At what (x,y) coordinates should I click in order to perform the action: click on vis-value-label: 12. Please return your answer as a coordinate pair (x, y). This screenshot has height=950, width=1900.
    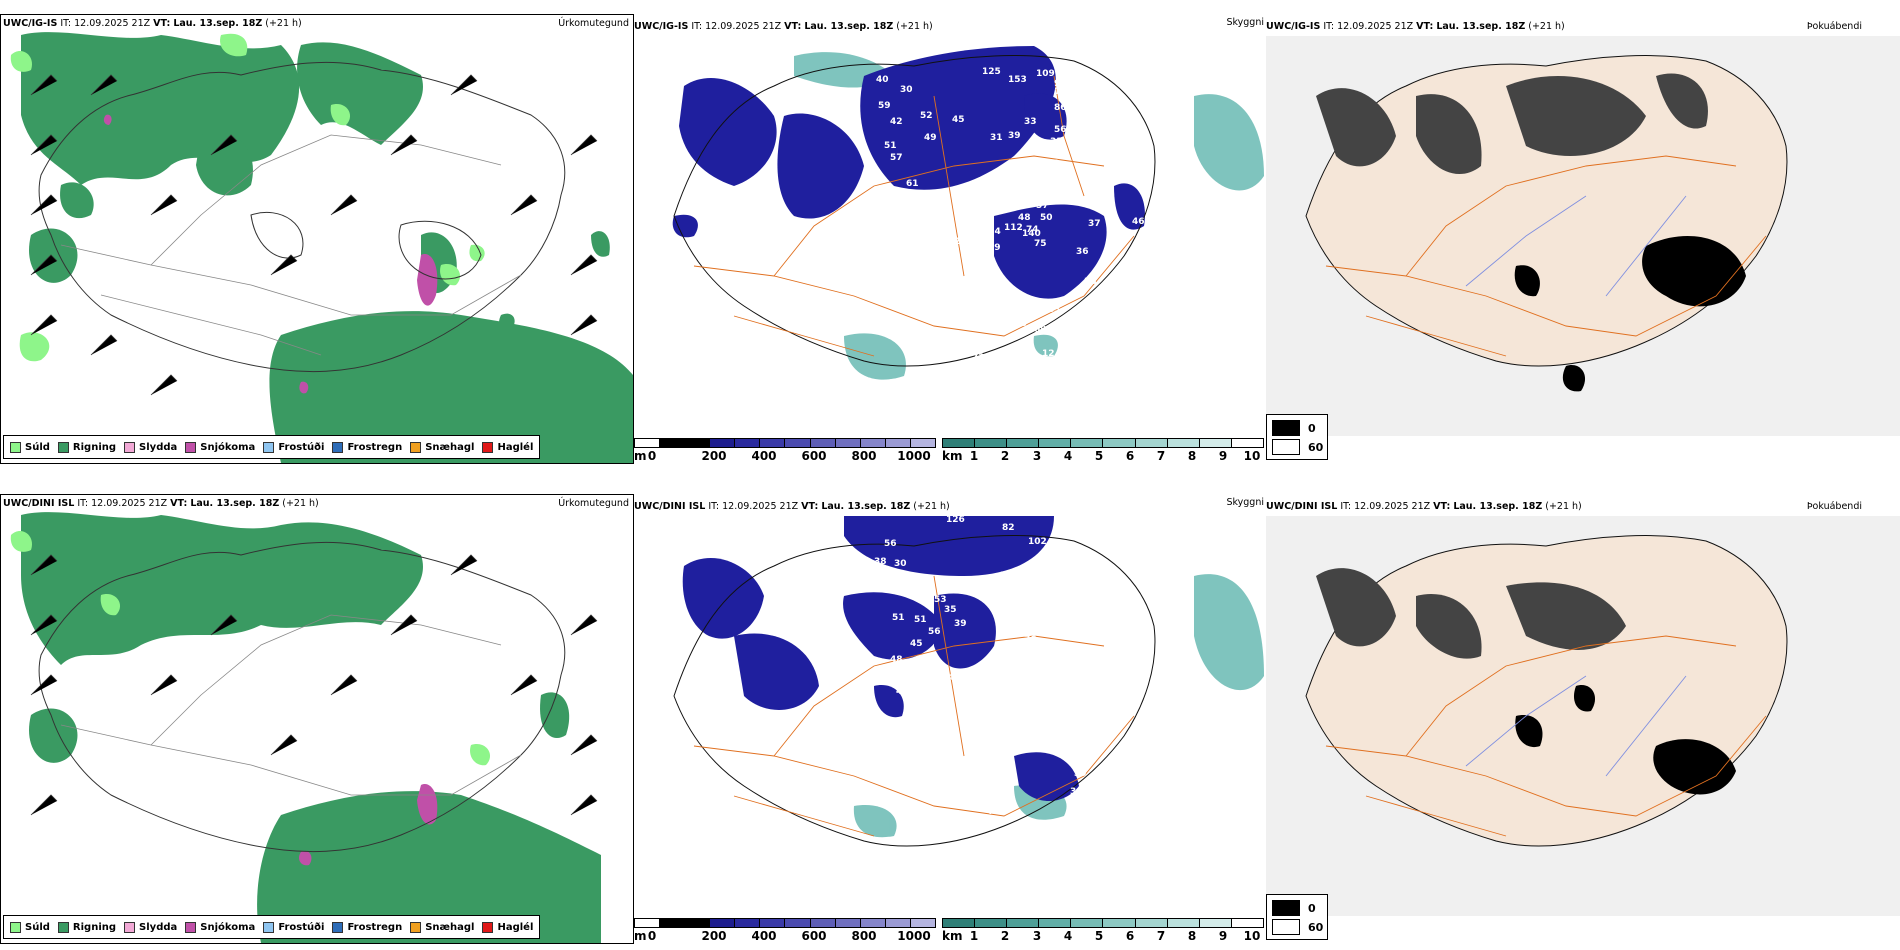
    Looking at the image, I should click on (1048, 354).